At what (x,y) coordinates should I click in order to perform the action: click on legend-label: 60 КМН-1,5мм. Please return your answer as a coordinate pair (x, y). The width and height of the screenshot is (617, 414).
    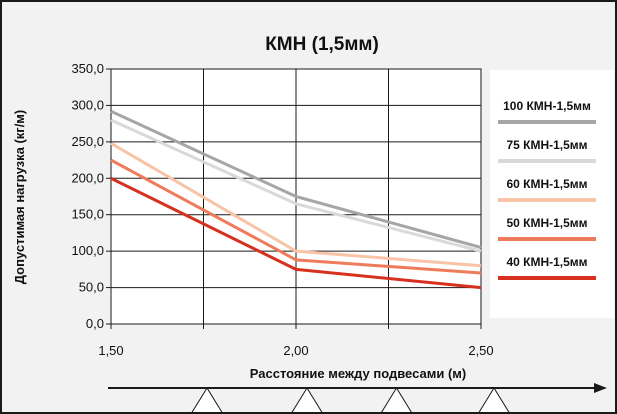
    Looking at the image, I should click on (546, 184).